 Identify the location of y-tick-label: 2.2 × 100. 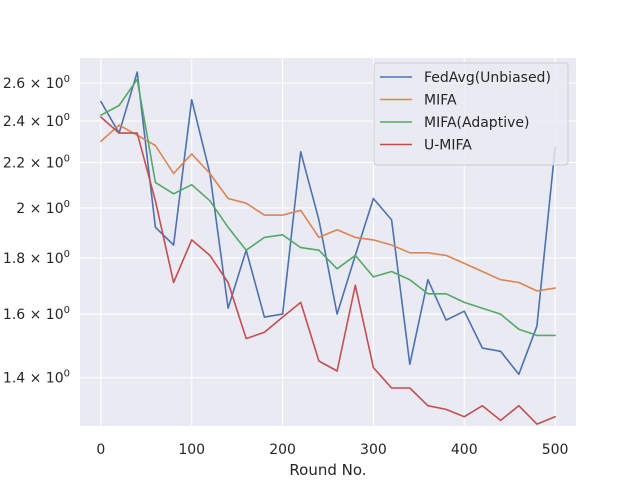
(36, 163).